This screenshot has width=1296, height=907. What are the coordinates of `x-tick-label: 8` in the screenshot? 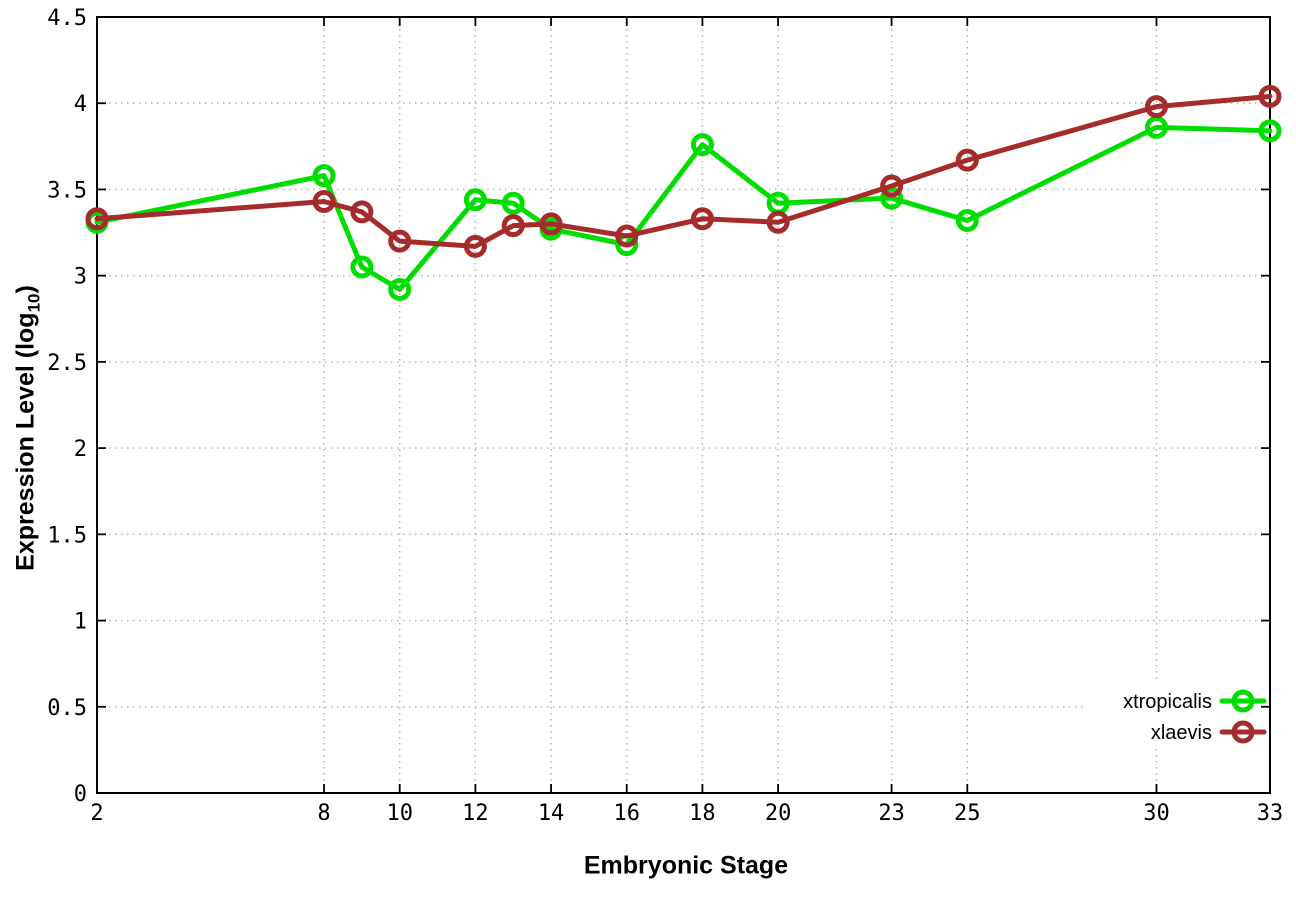 It's located at (323, 813).